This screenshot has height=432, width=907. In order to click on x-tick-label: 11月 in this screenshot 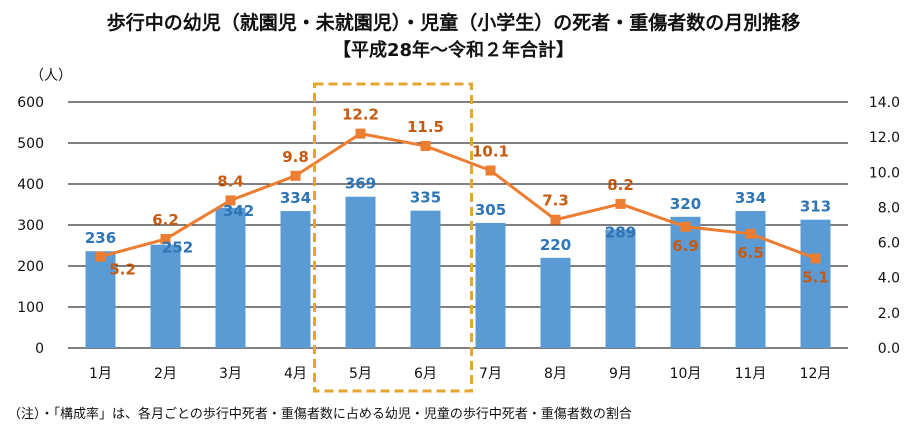, I will do `click(751, 374)`.